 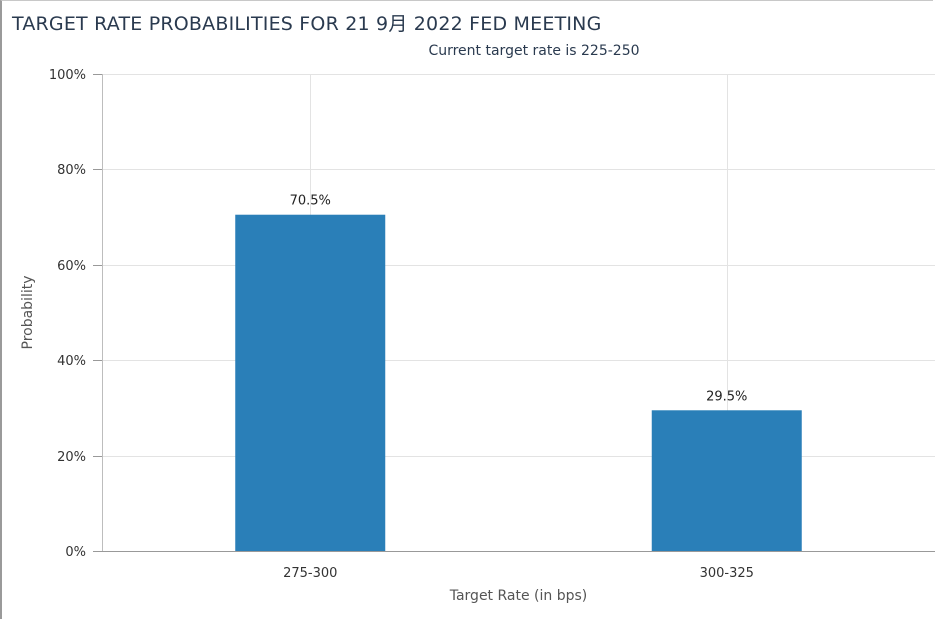 What do you see at coordinates (310, 201) in the screenshot?
I see `data-label-275-300: 70.5%` at bounding box center [310, 201].